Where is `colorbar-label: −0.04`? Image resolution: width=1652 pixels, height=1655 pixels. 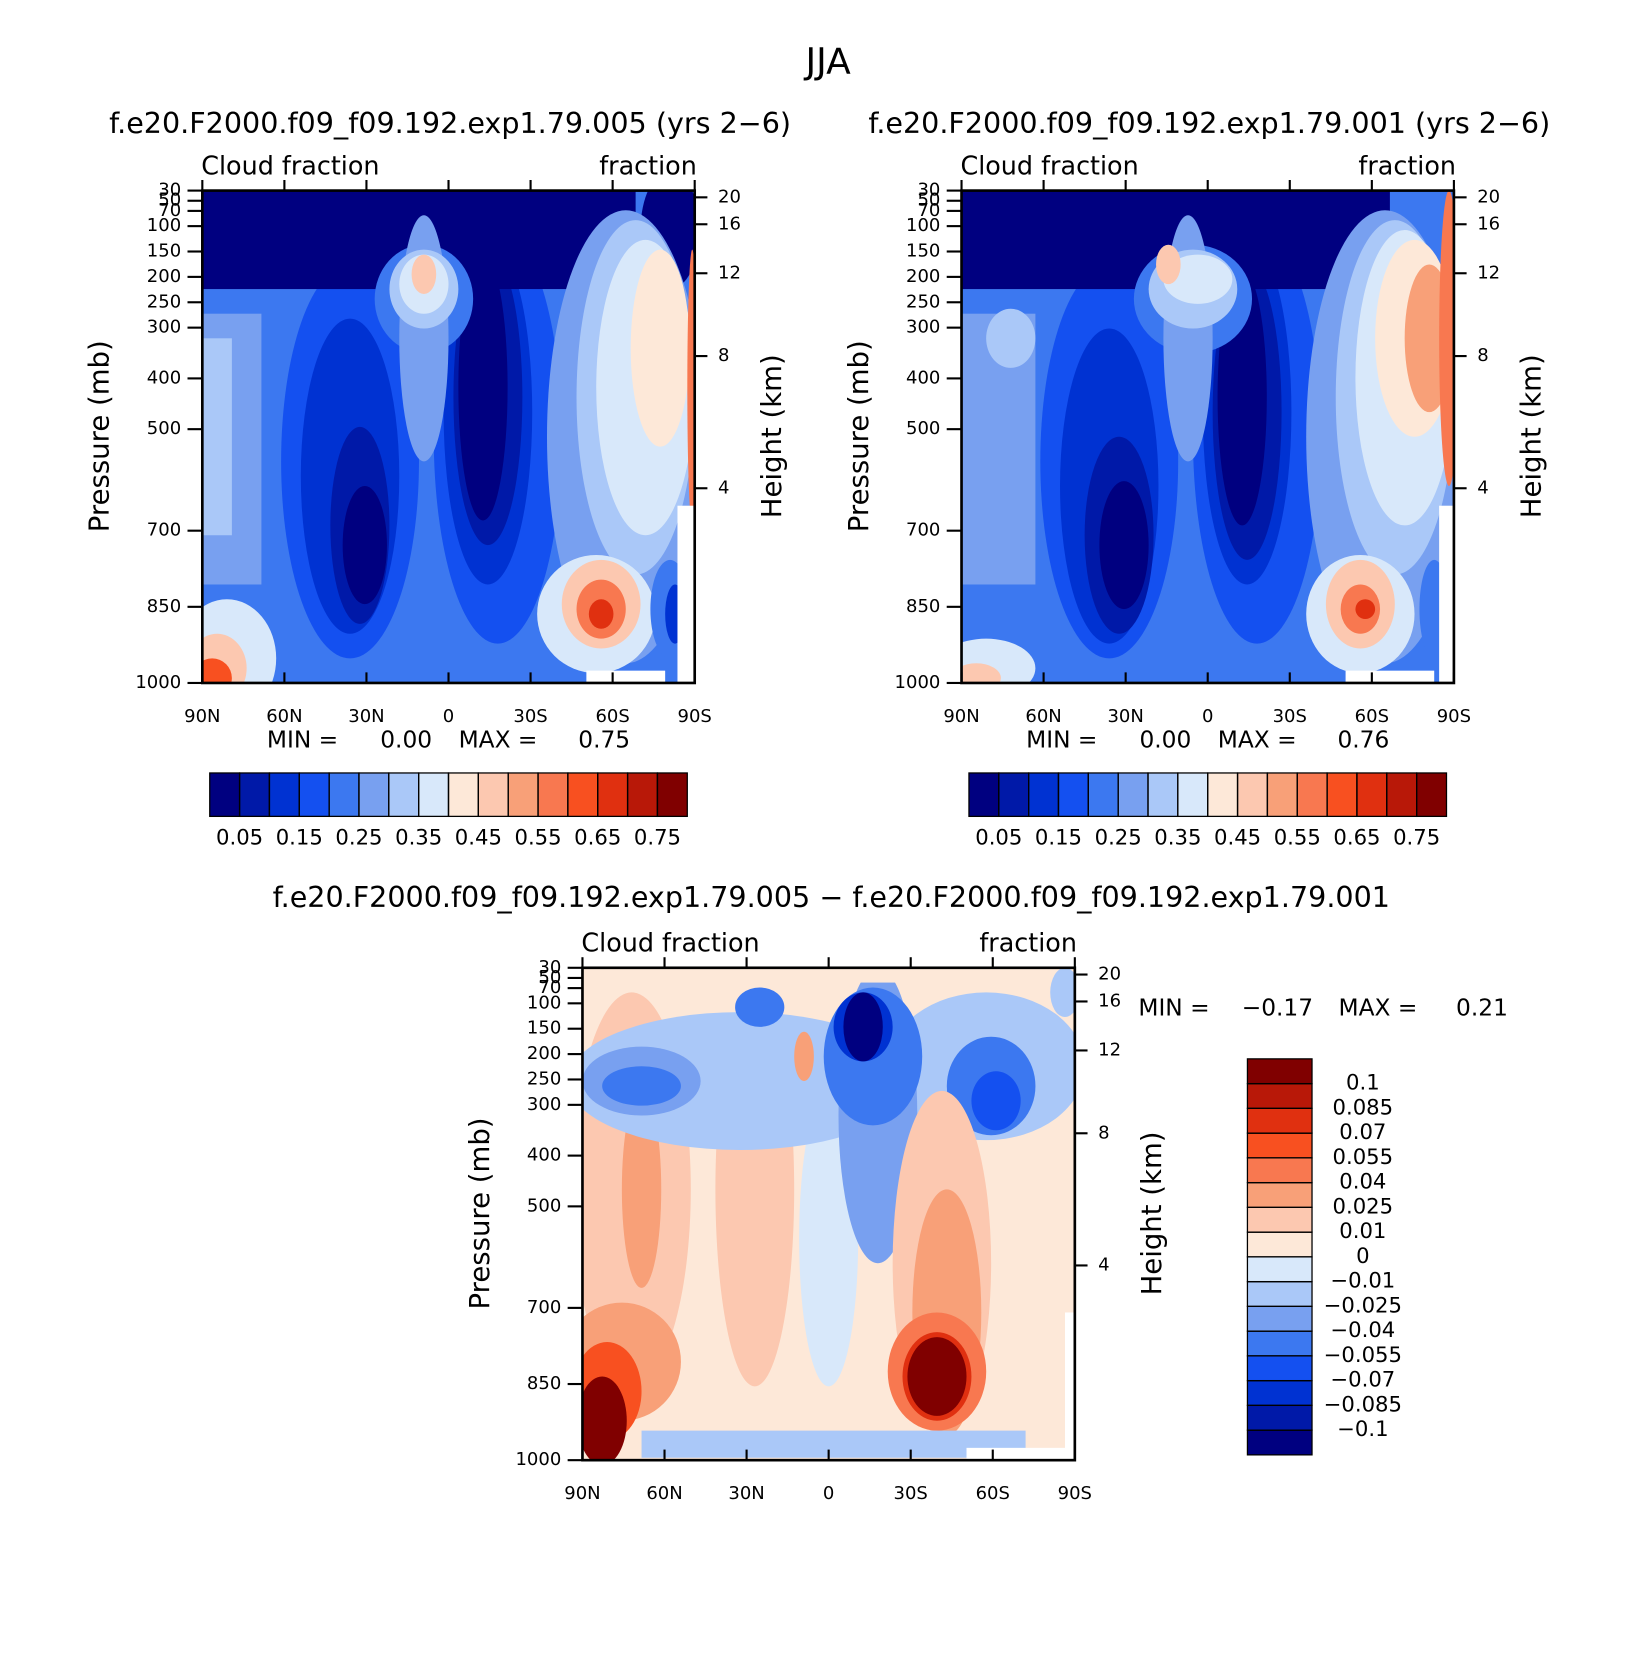 colorbar-label: −0.04 is located at coordinates (1362, 1329).